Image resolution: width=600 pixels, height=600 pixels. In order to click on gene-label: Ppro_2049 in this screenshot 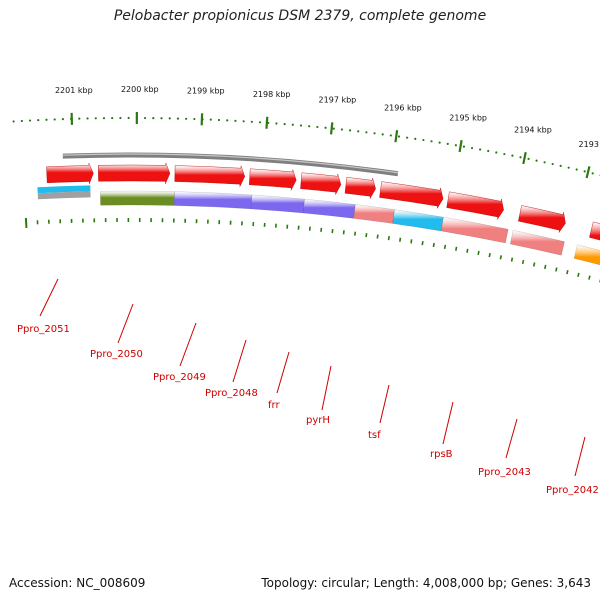, I will do `click(179, 377)`.